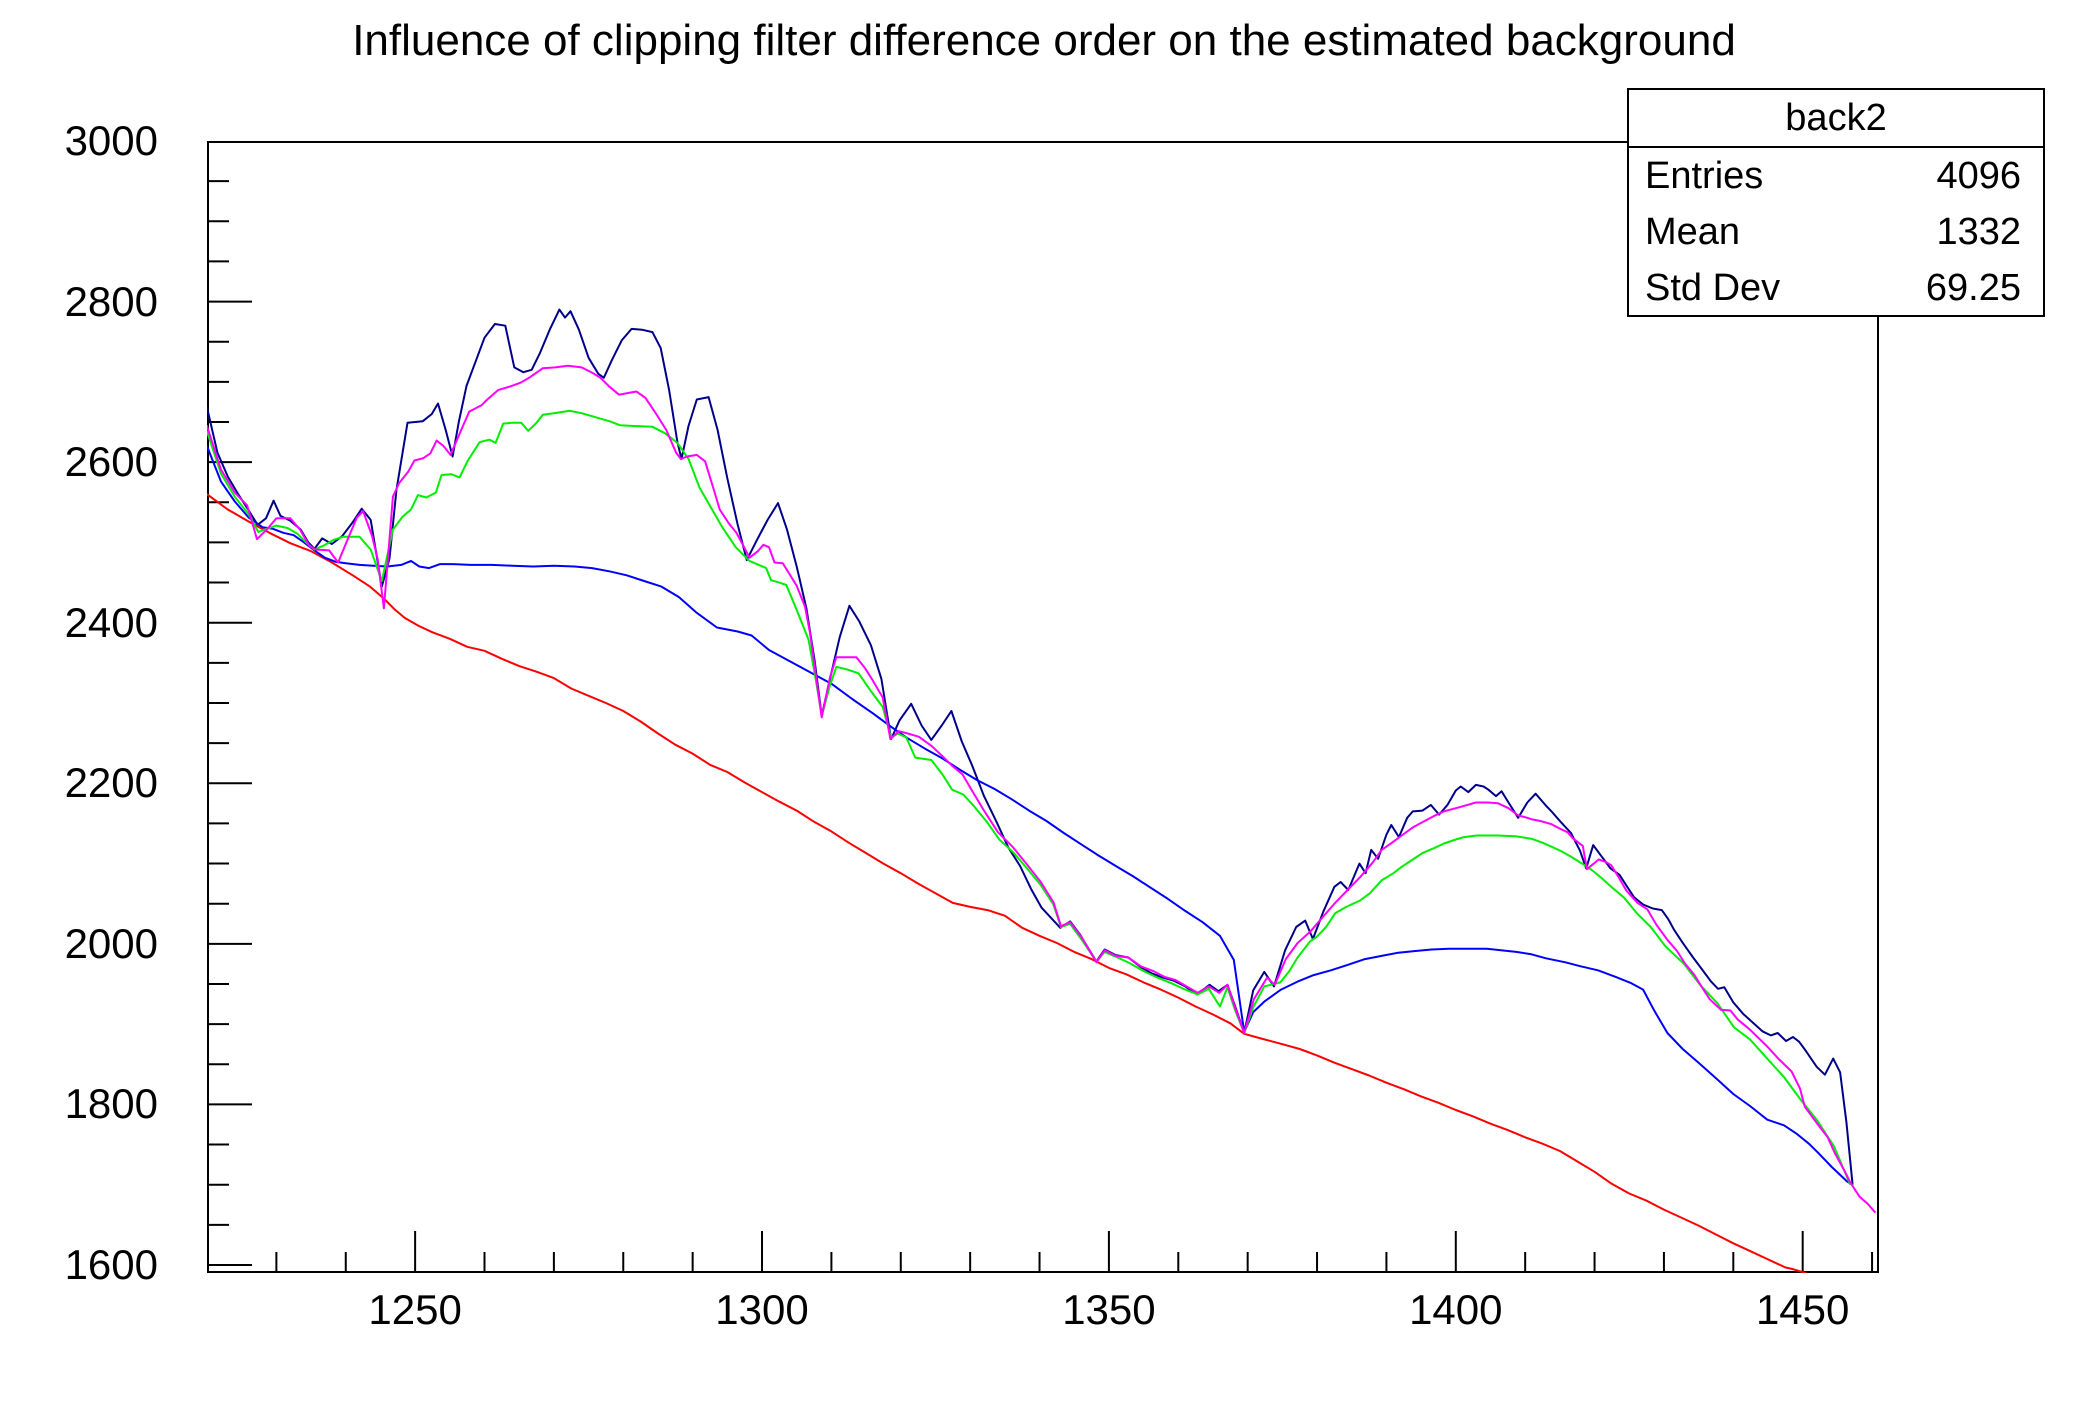 This screenshot has height=1416, width=2088. I want to click on x-tick-label-1400: 1400, so click(1456, 1309).